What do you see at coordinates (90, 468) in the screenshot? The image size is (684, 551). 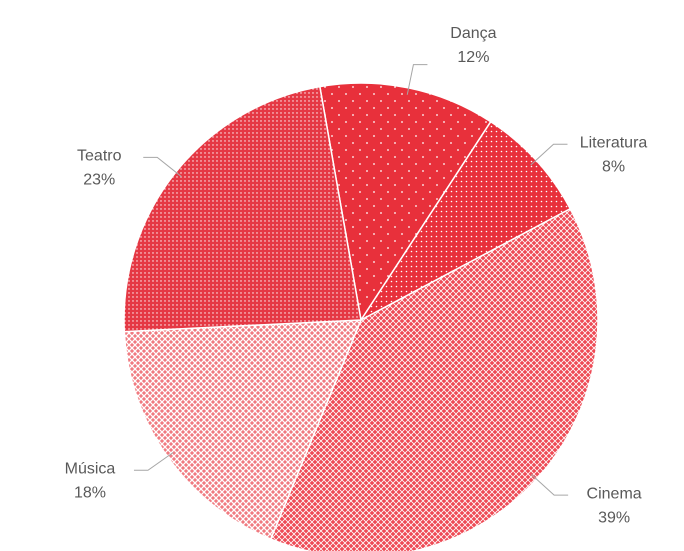 I see `slice-label: Música` at bounding box center [90, 468].